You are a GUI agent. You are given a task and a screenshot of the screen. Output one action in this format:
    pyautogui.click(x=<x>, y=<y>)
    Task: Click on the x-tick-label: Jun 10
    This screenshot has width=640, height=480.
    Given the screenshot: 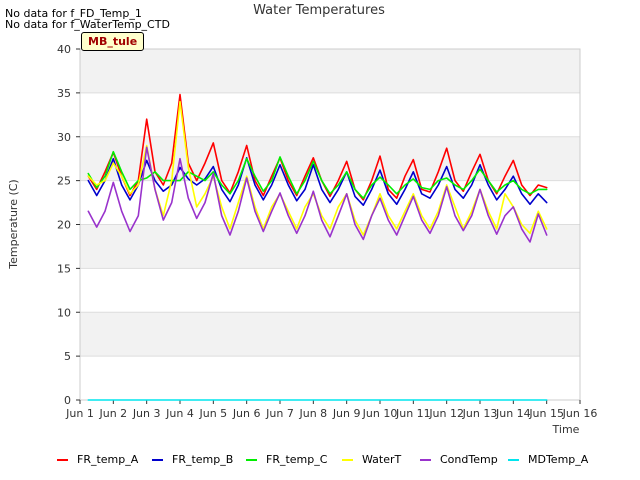 What is the action you would take?
    pyautogui.click(x=380, y=413)
    